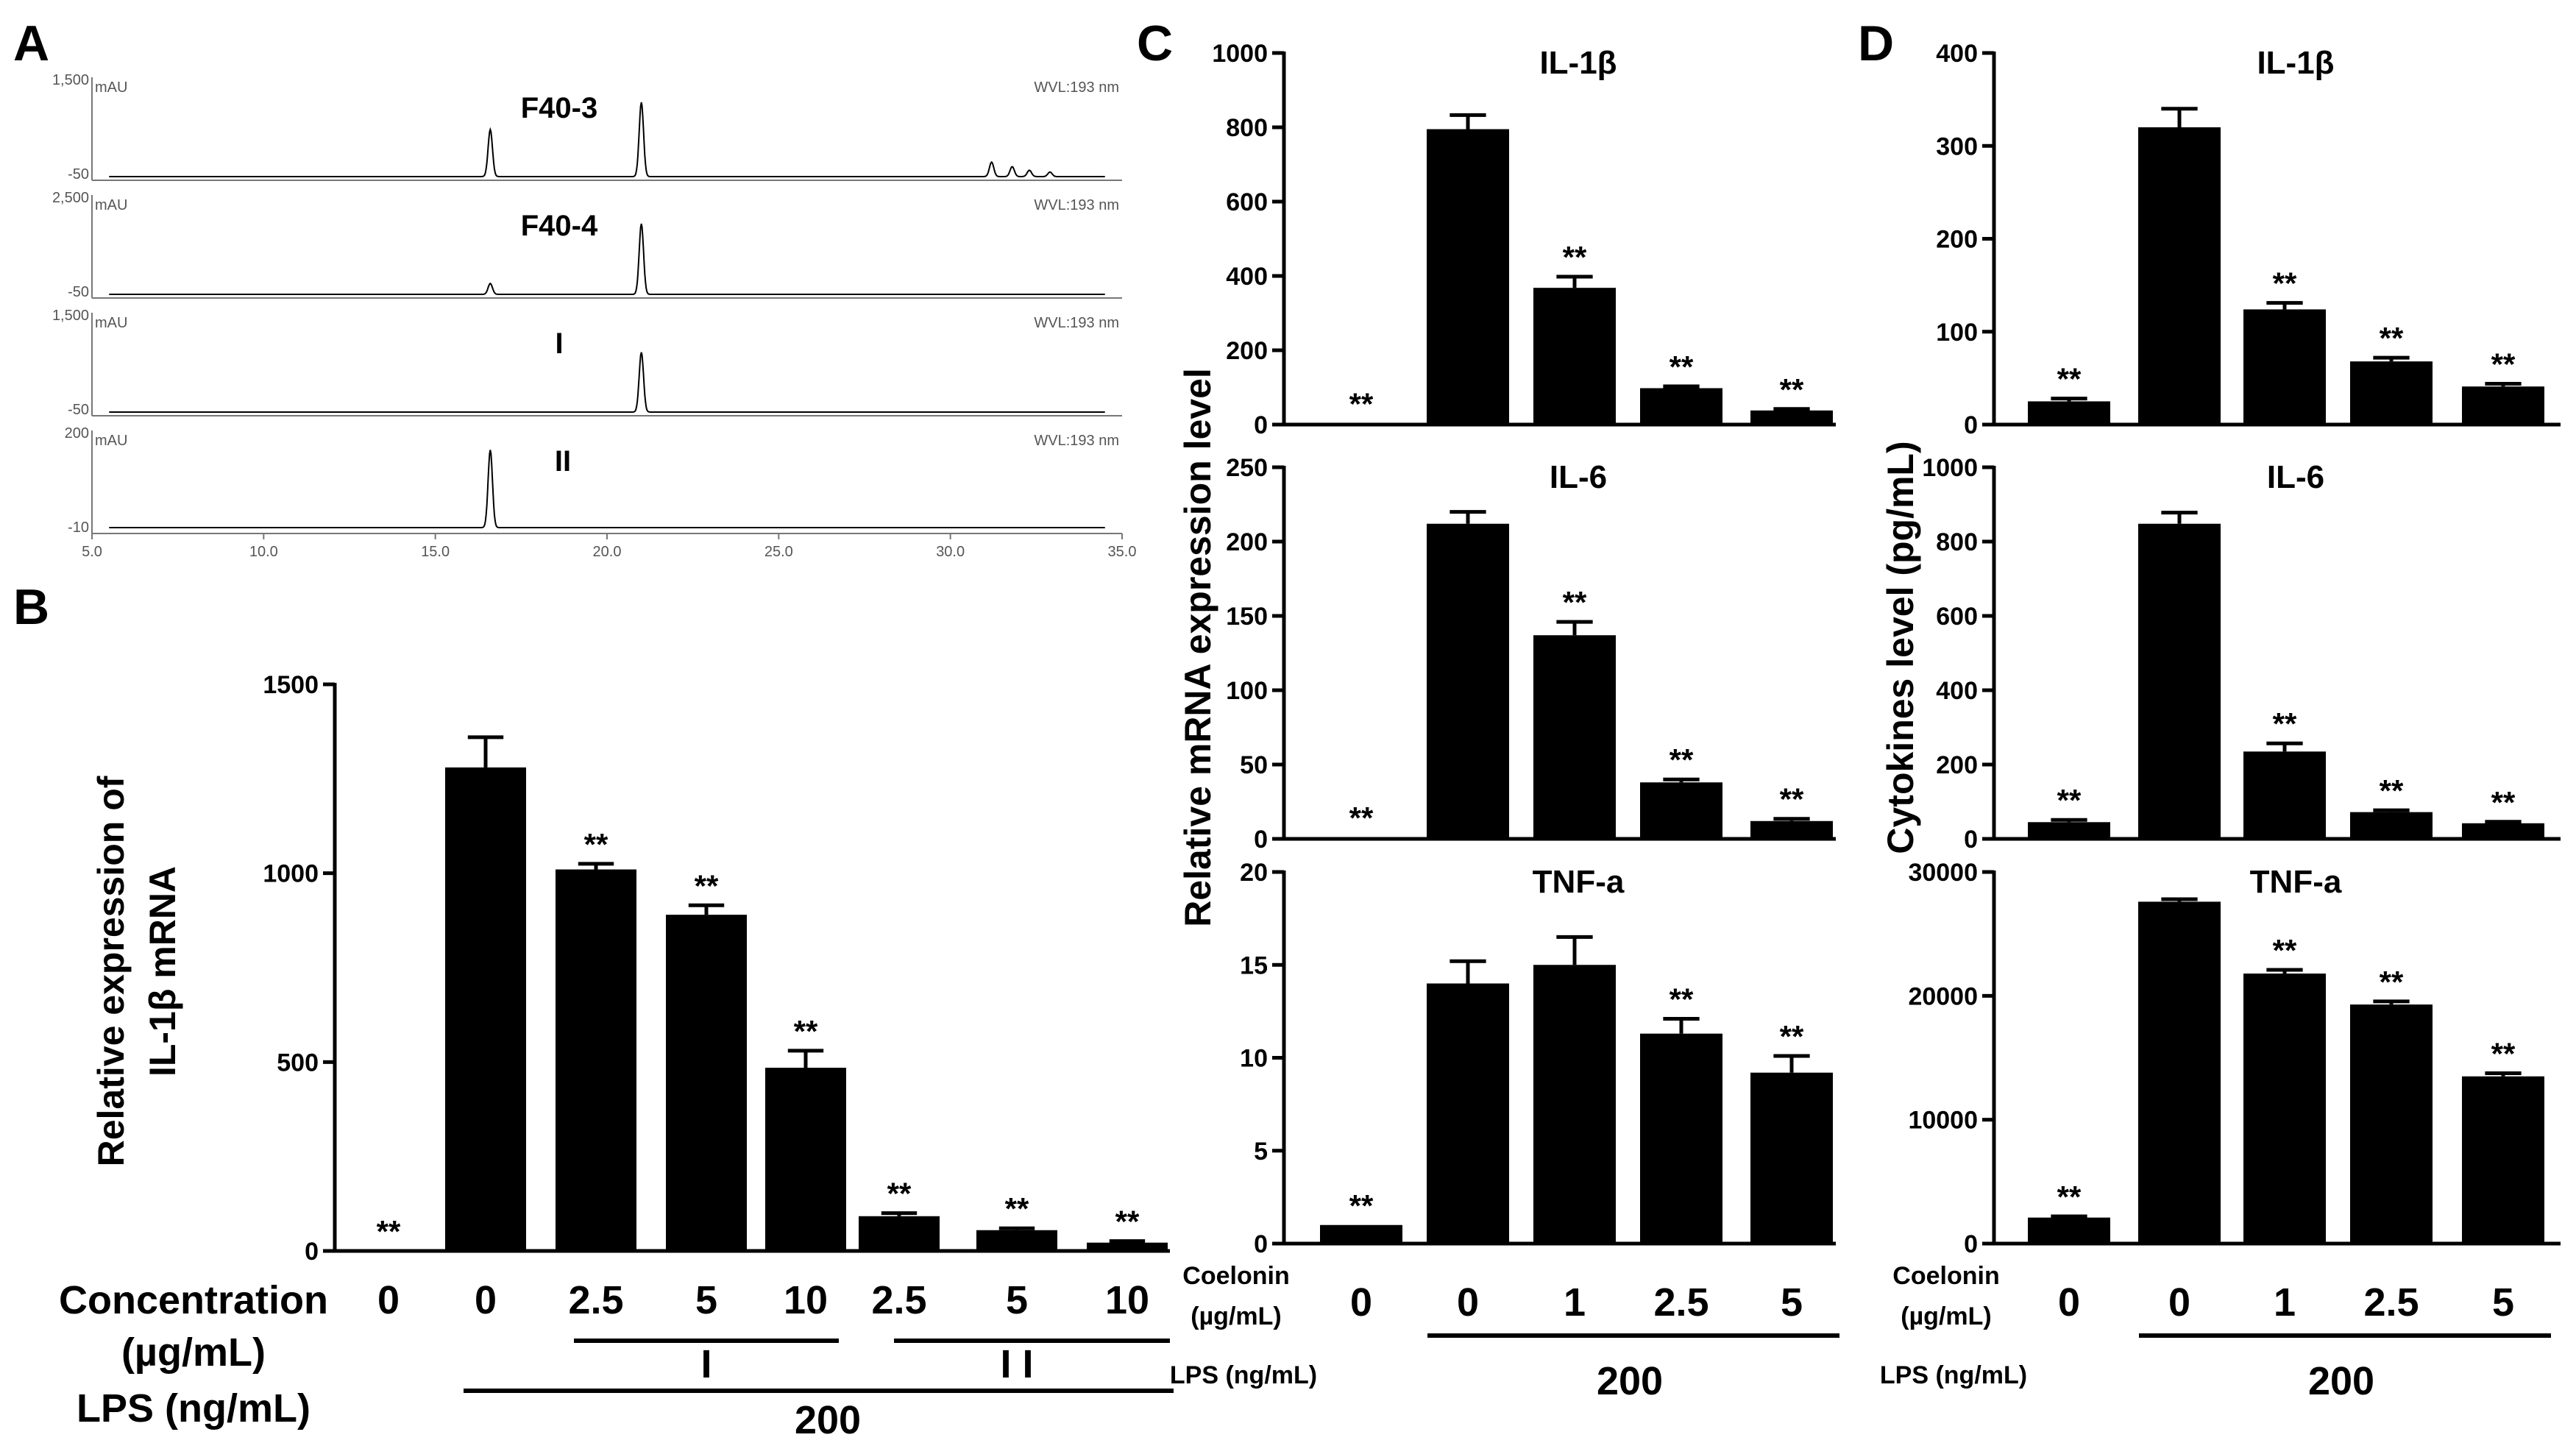 Image resolution: width=2576 pixels, height=1443 pixels. Describe the element at coordinates (1361, 1302) in the screenshot. I see `c-category-0: 0` at that location.